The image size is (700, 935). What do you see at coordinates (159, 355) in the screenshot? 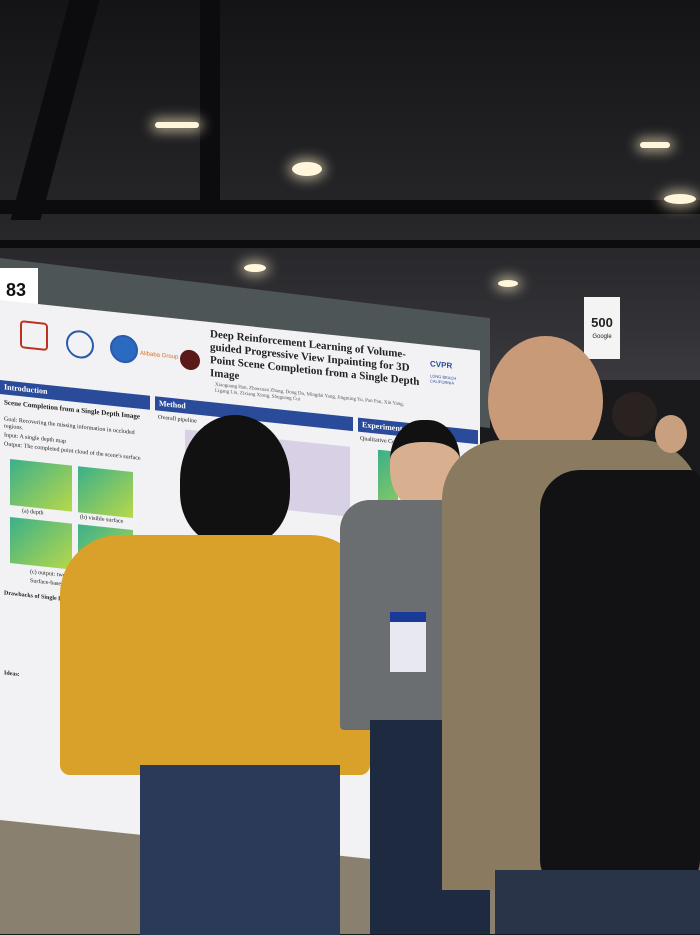
I see `alibaba-logo: Alibaba Group` at bounding box center [159, 355].